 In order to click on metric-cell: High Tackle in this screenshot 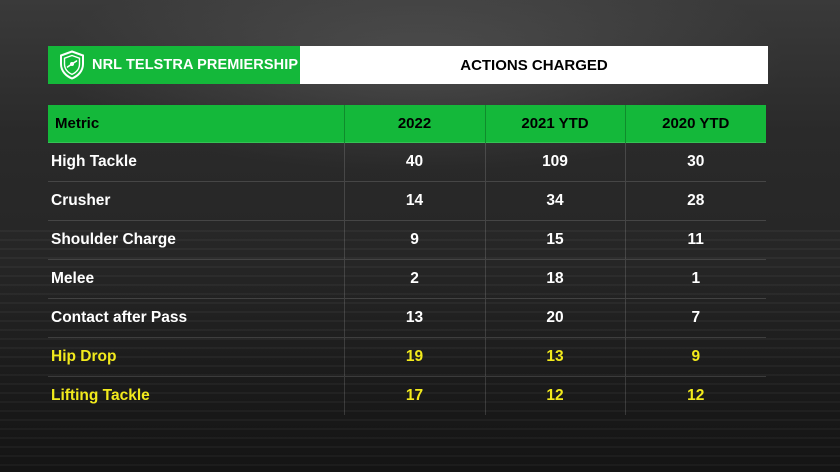, I will do `click(196, 162)`.